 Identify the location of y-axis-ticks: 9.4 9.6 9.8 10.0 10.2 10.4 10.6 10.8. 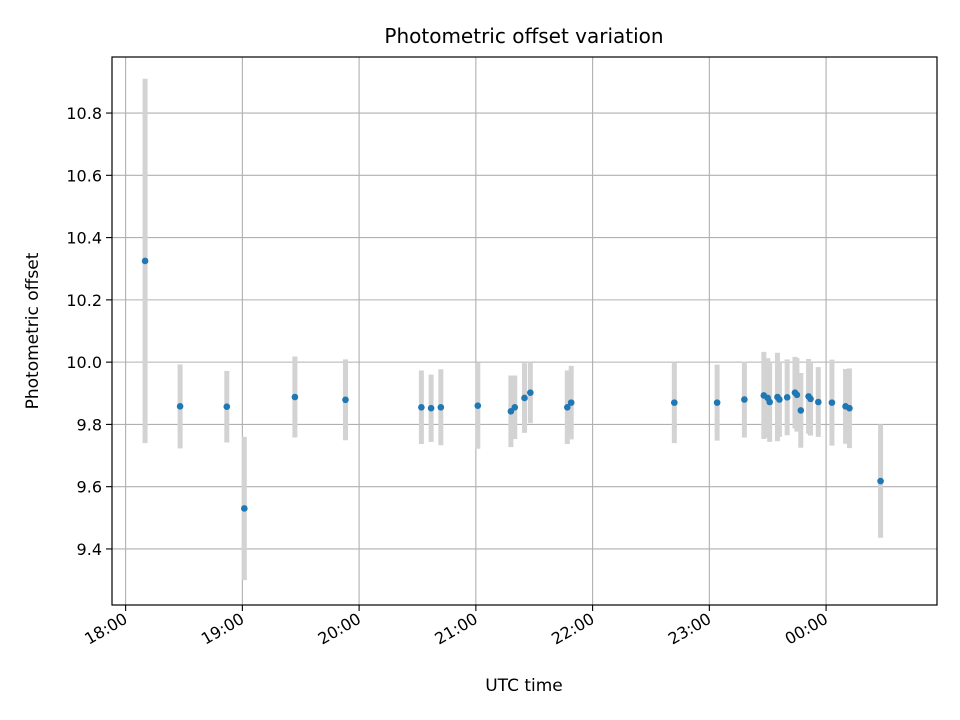
(89, 331).